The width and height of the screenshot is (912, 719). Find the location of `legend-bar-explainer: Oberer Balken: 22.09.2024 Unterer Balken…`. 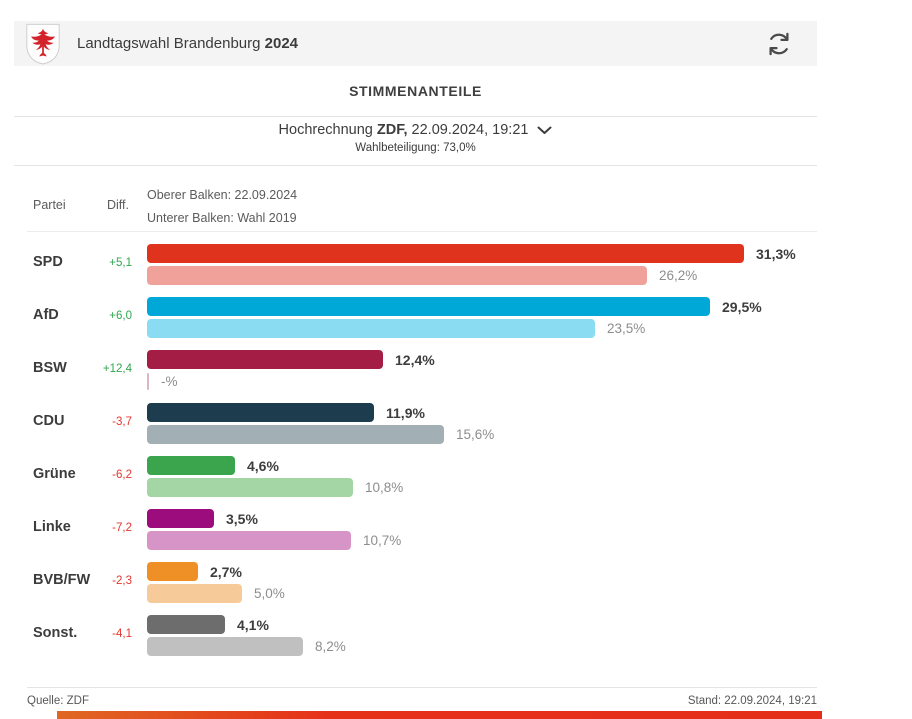

legend-bar-explainer: Oberer Balken: 22.09.2024 Unterer Balken… is located at coordinates (222, 207).